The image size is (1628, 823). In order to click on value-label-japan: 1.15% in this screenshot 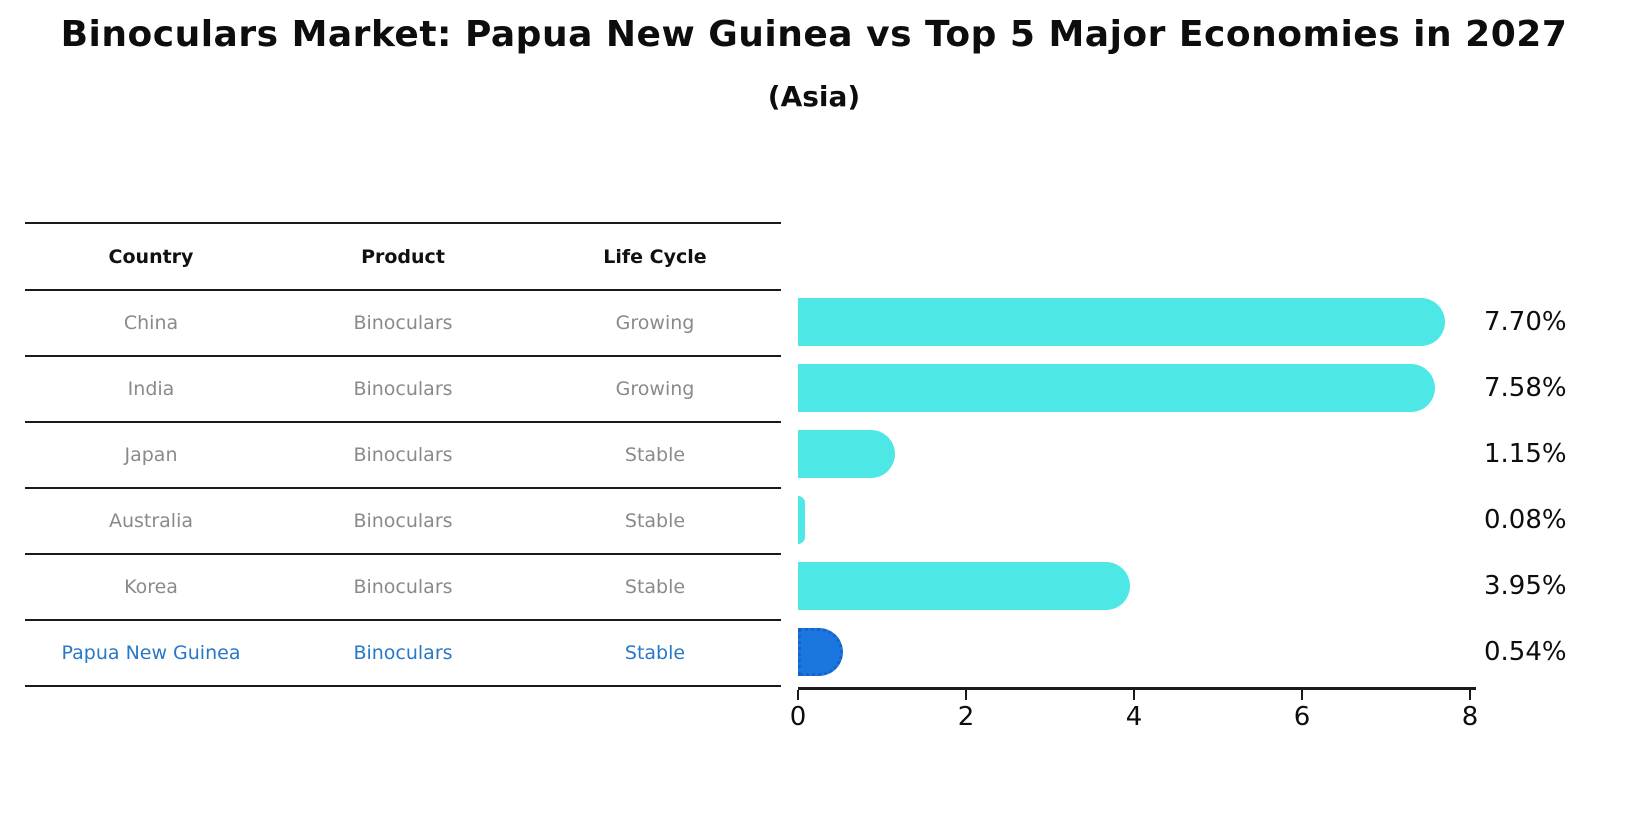, I will do `click(1525, 454)`.